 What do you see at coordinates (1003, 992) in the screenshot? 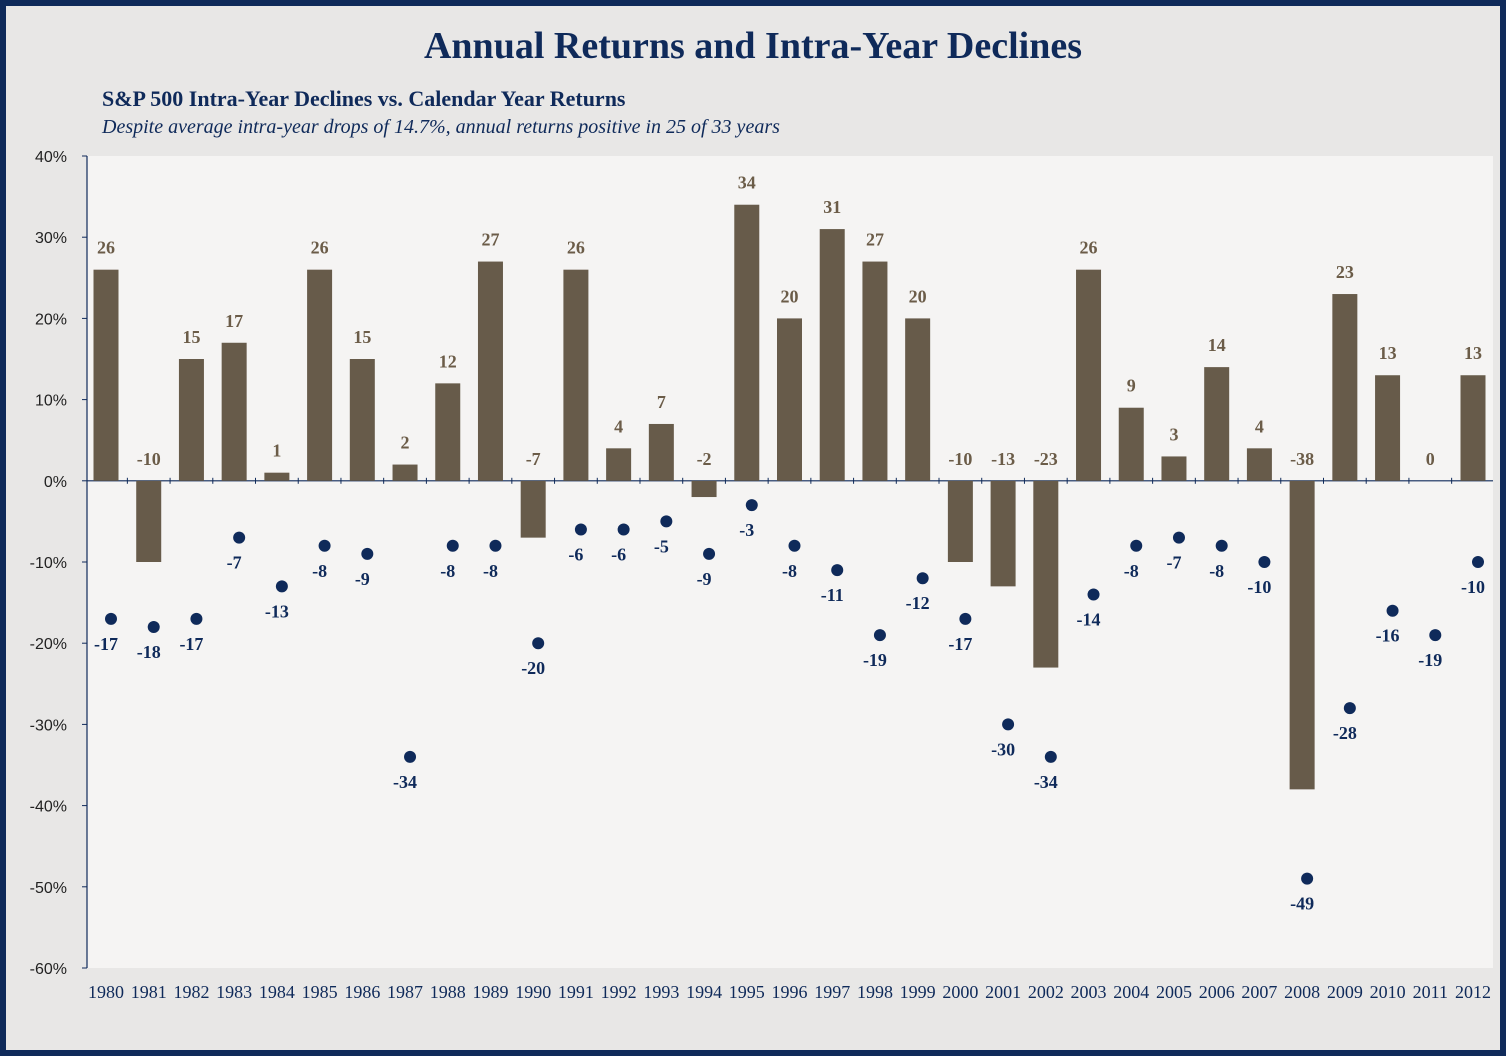
I see `x-tick-label: 2001` at bounding box center [1003, 992].